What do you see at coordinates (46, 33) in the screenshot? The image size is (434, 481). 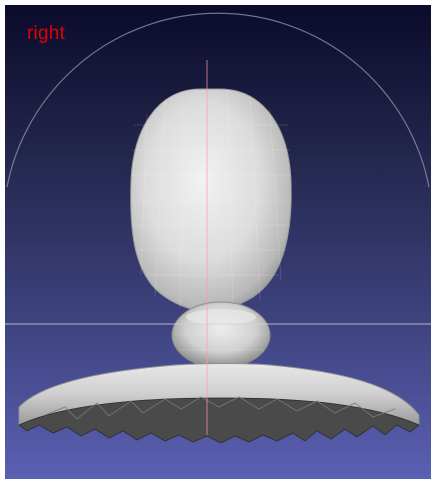 I see `view-label: right` at bounding box center [46, 33].